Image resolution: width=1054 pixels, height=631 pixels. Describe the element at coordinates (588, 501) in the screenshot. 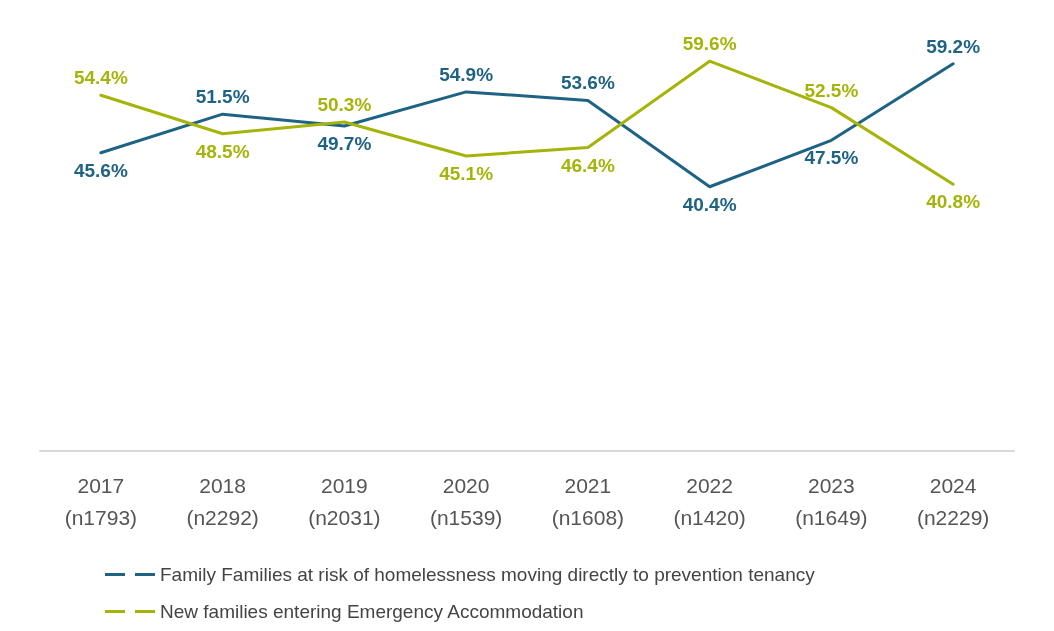

I see `x-tick-label: 2021 (n1608)` at that location.